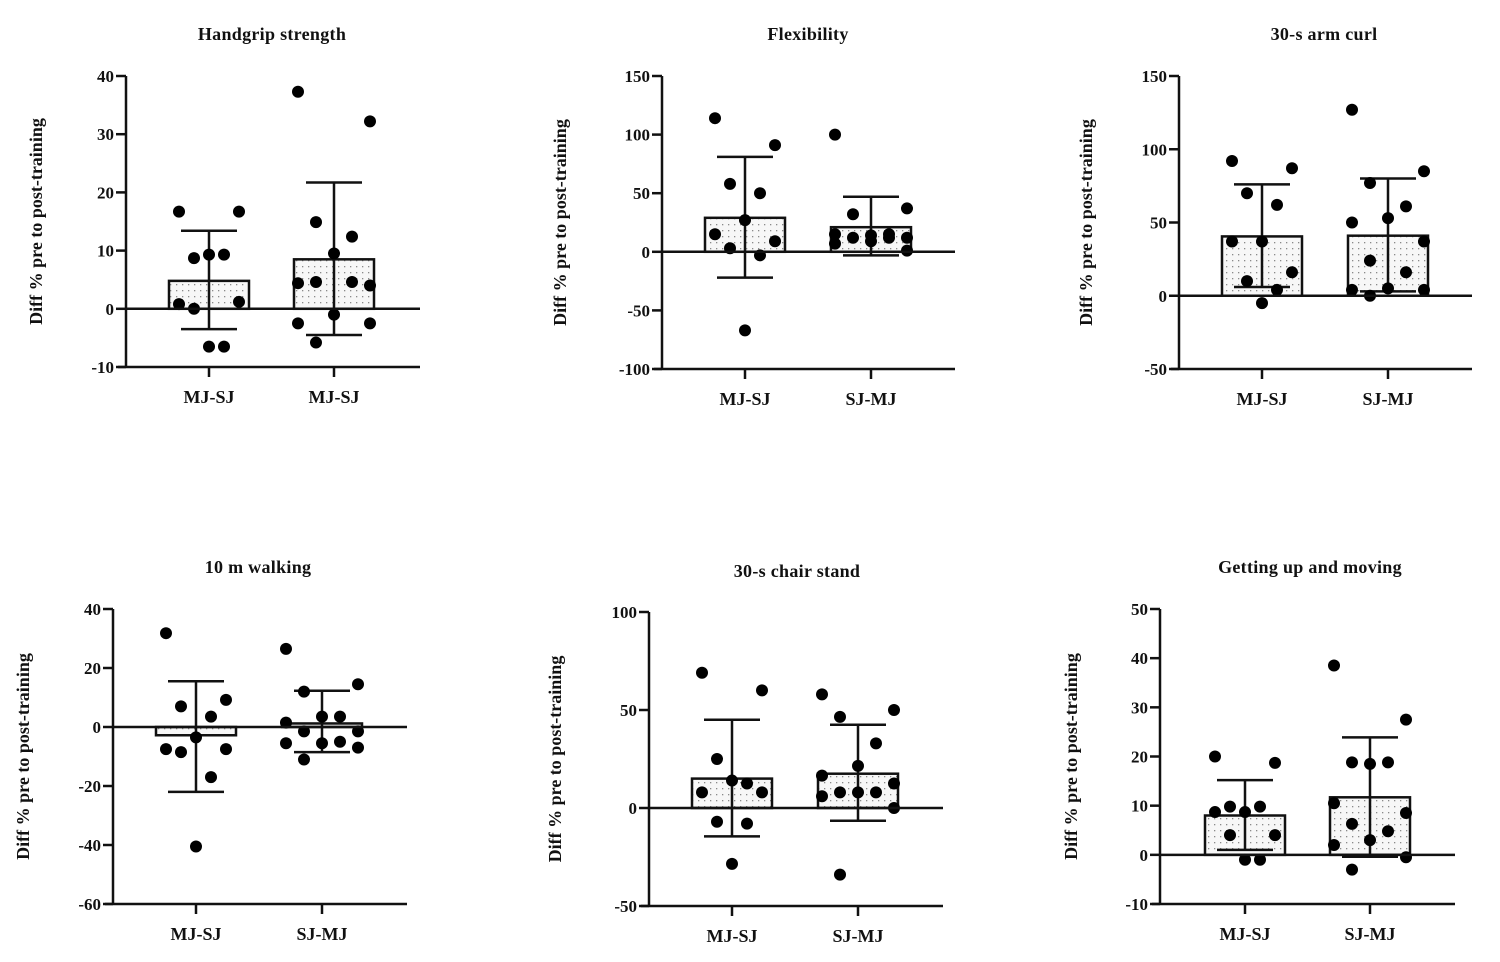  I want to click on y-tick-label: 40, so click(1139, 658).